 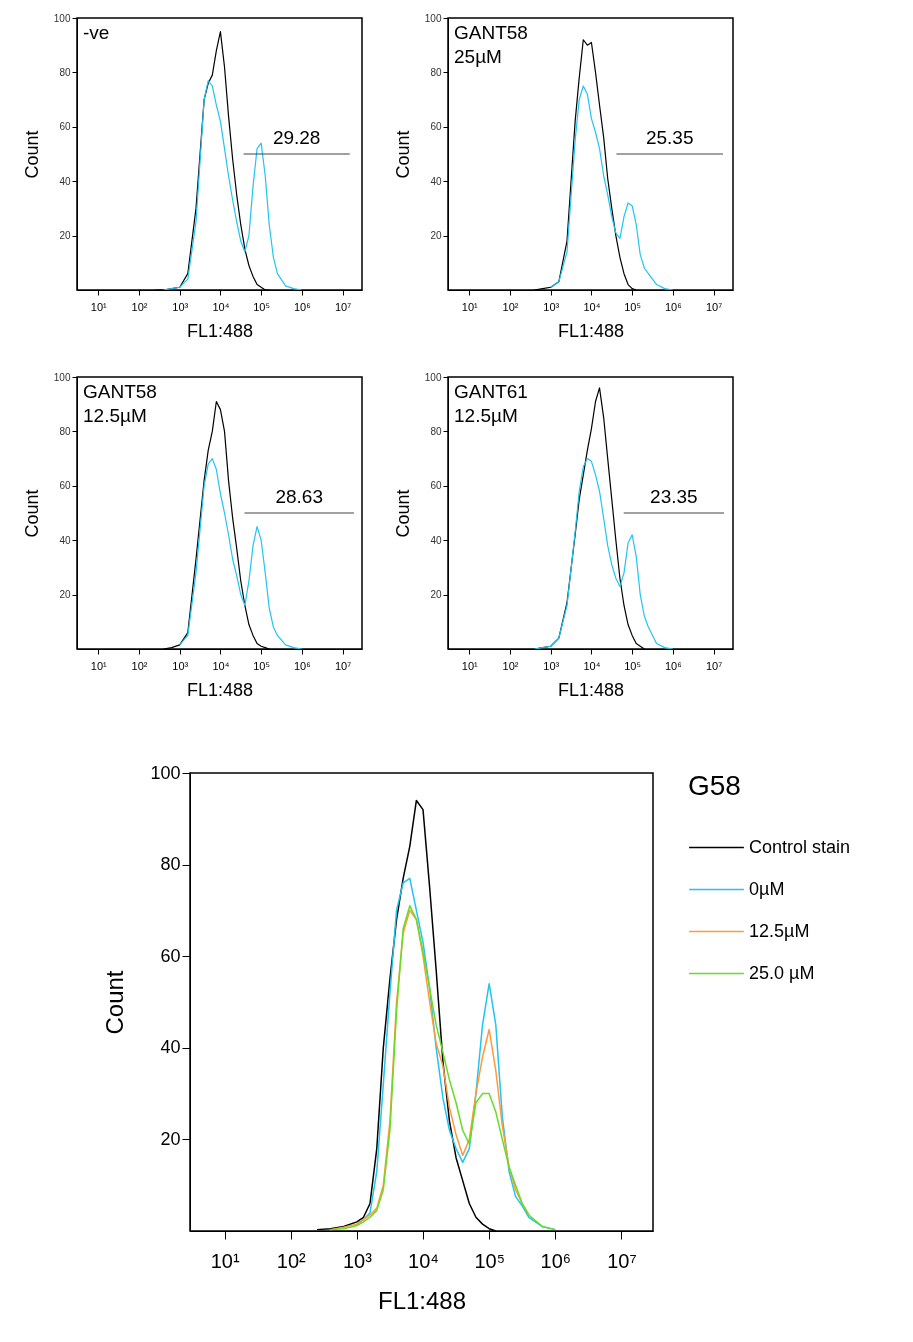 What do you see at coordinates (491, 44) in the screenshot?
I see `annotation: GANT58 25µM` at bounding box center [491, 44].